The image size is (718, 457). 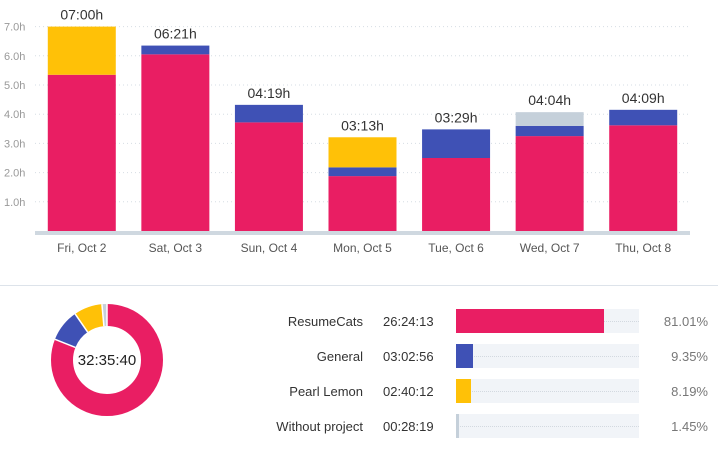 I want to click on project-name: Pearl Lemon, so click(x=326, y=391).